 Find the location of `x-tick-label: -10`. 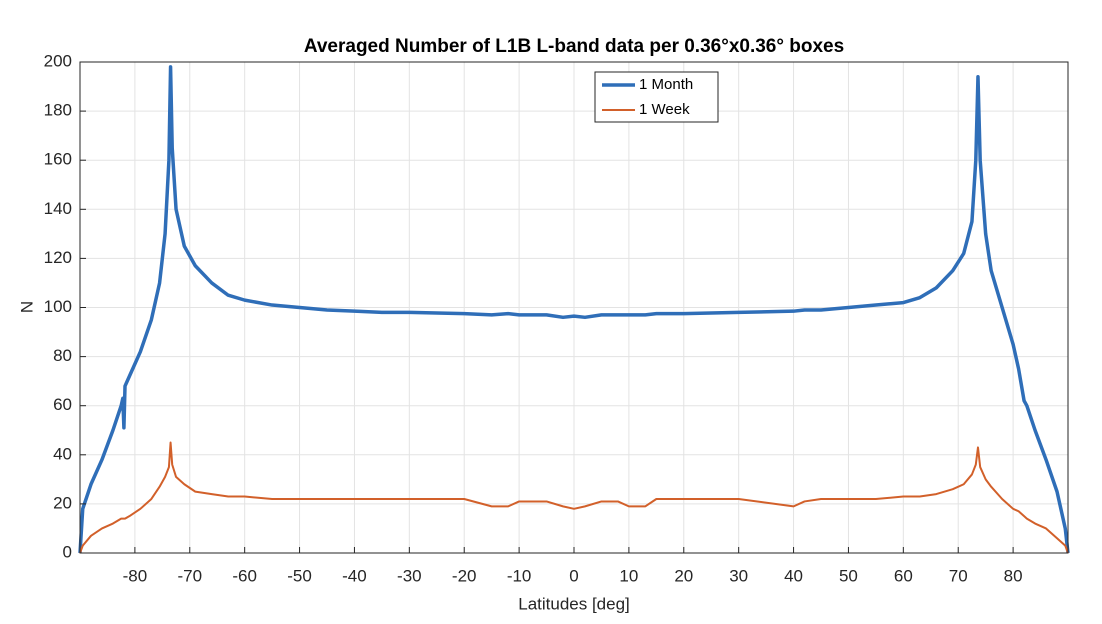

x-tick-label: -10 is located at coordinates (519, 575).